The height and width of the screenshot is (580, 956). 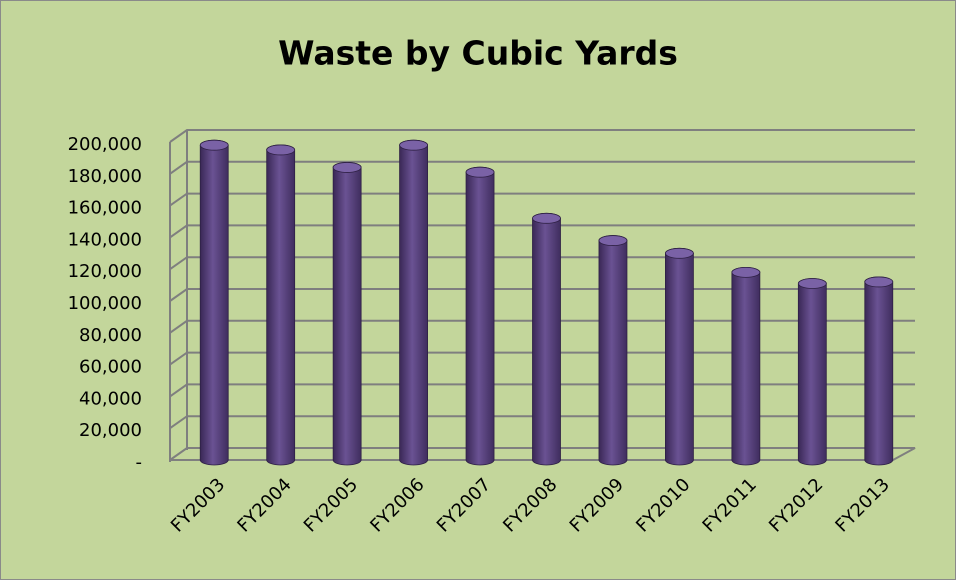 What do you see at coordinates (105, 239) in the screenshot?
I see `y-tick-label: 140,000` at bounding box center [105, 239].